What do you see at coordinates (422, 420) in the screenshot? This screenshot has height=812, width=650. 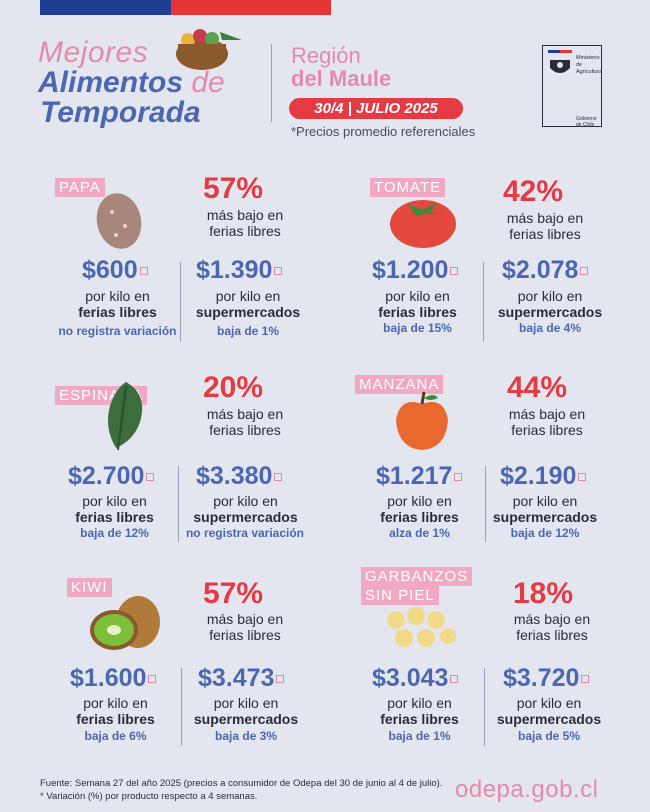 I see `apple-icon` at bounding box center [422, 420].